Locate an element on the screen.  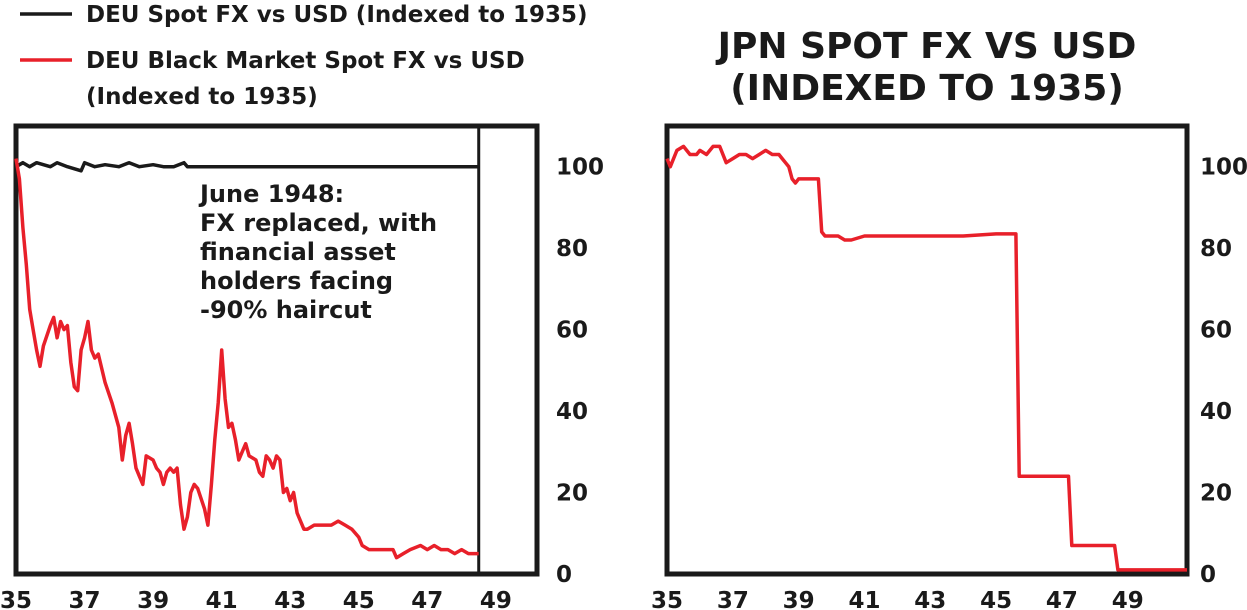
left-x-tick-49: 49 is located at coordinates (496, 599).